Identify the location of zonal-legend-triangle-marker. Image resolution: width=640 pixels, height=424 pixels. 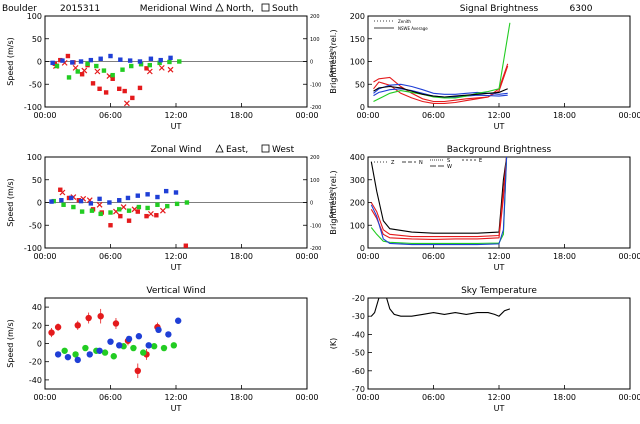
(219, 148).